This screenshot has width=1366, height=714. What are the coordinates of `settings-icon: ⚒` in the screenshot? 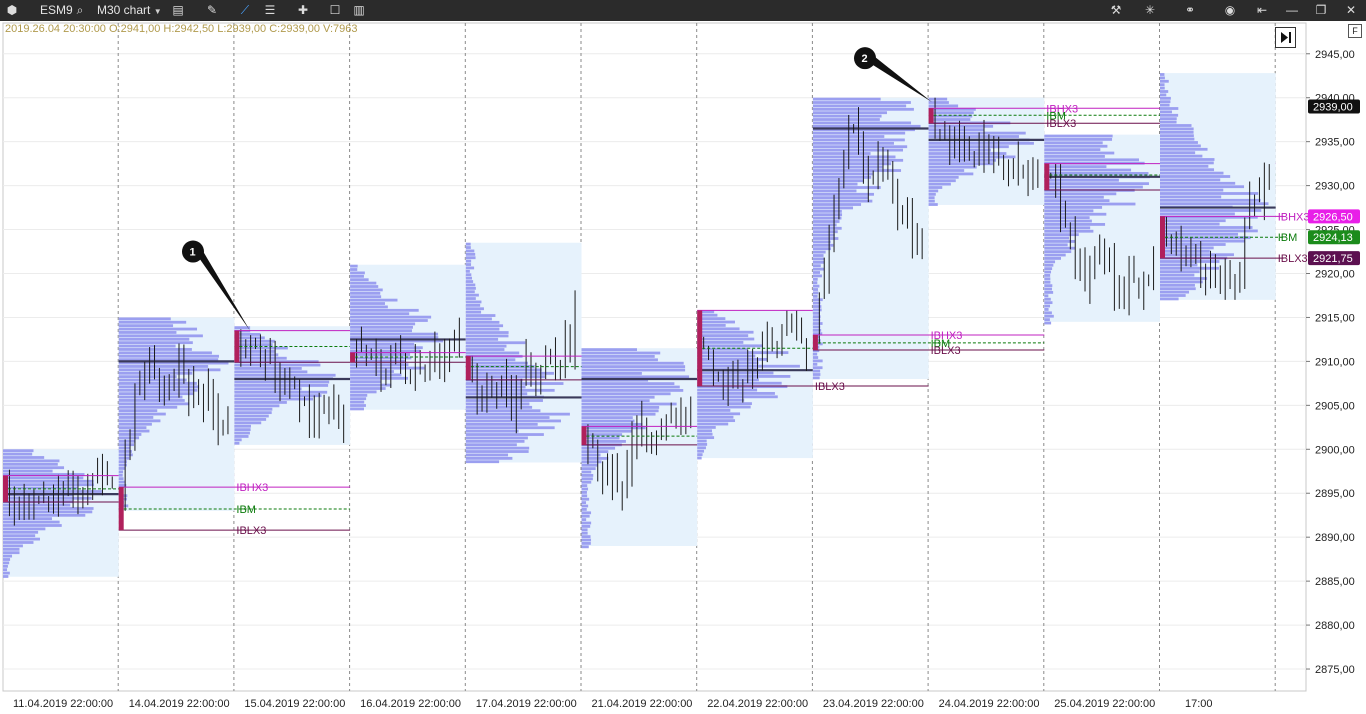 It's located at (1116, 10).